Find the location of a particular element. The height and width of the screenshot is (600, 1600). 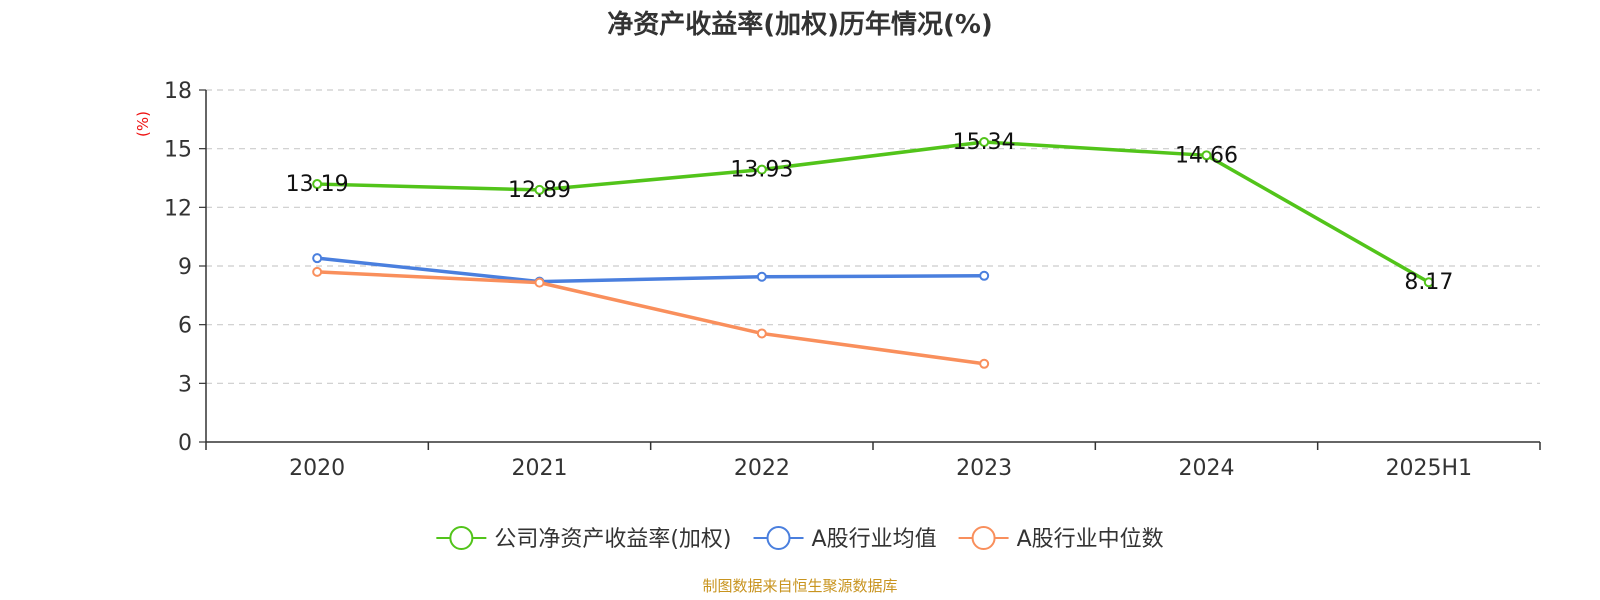

data-label: 14.66 is located at coordinates (1206, 155).